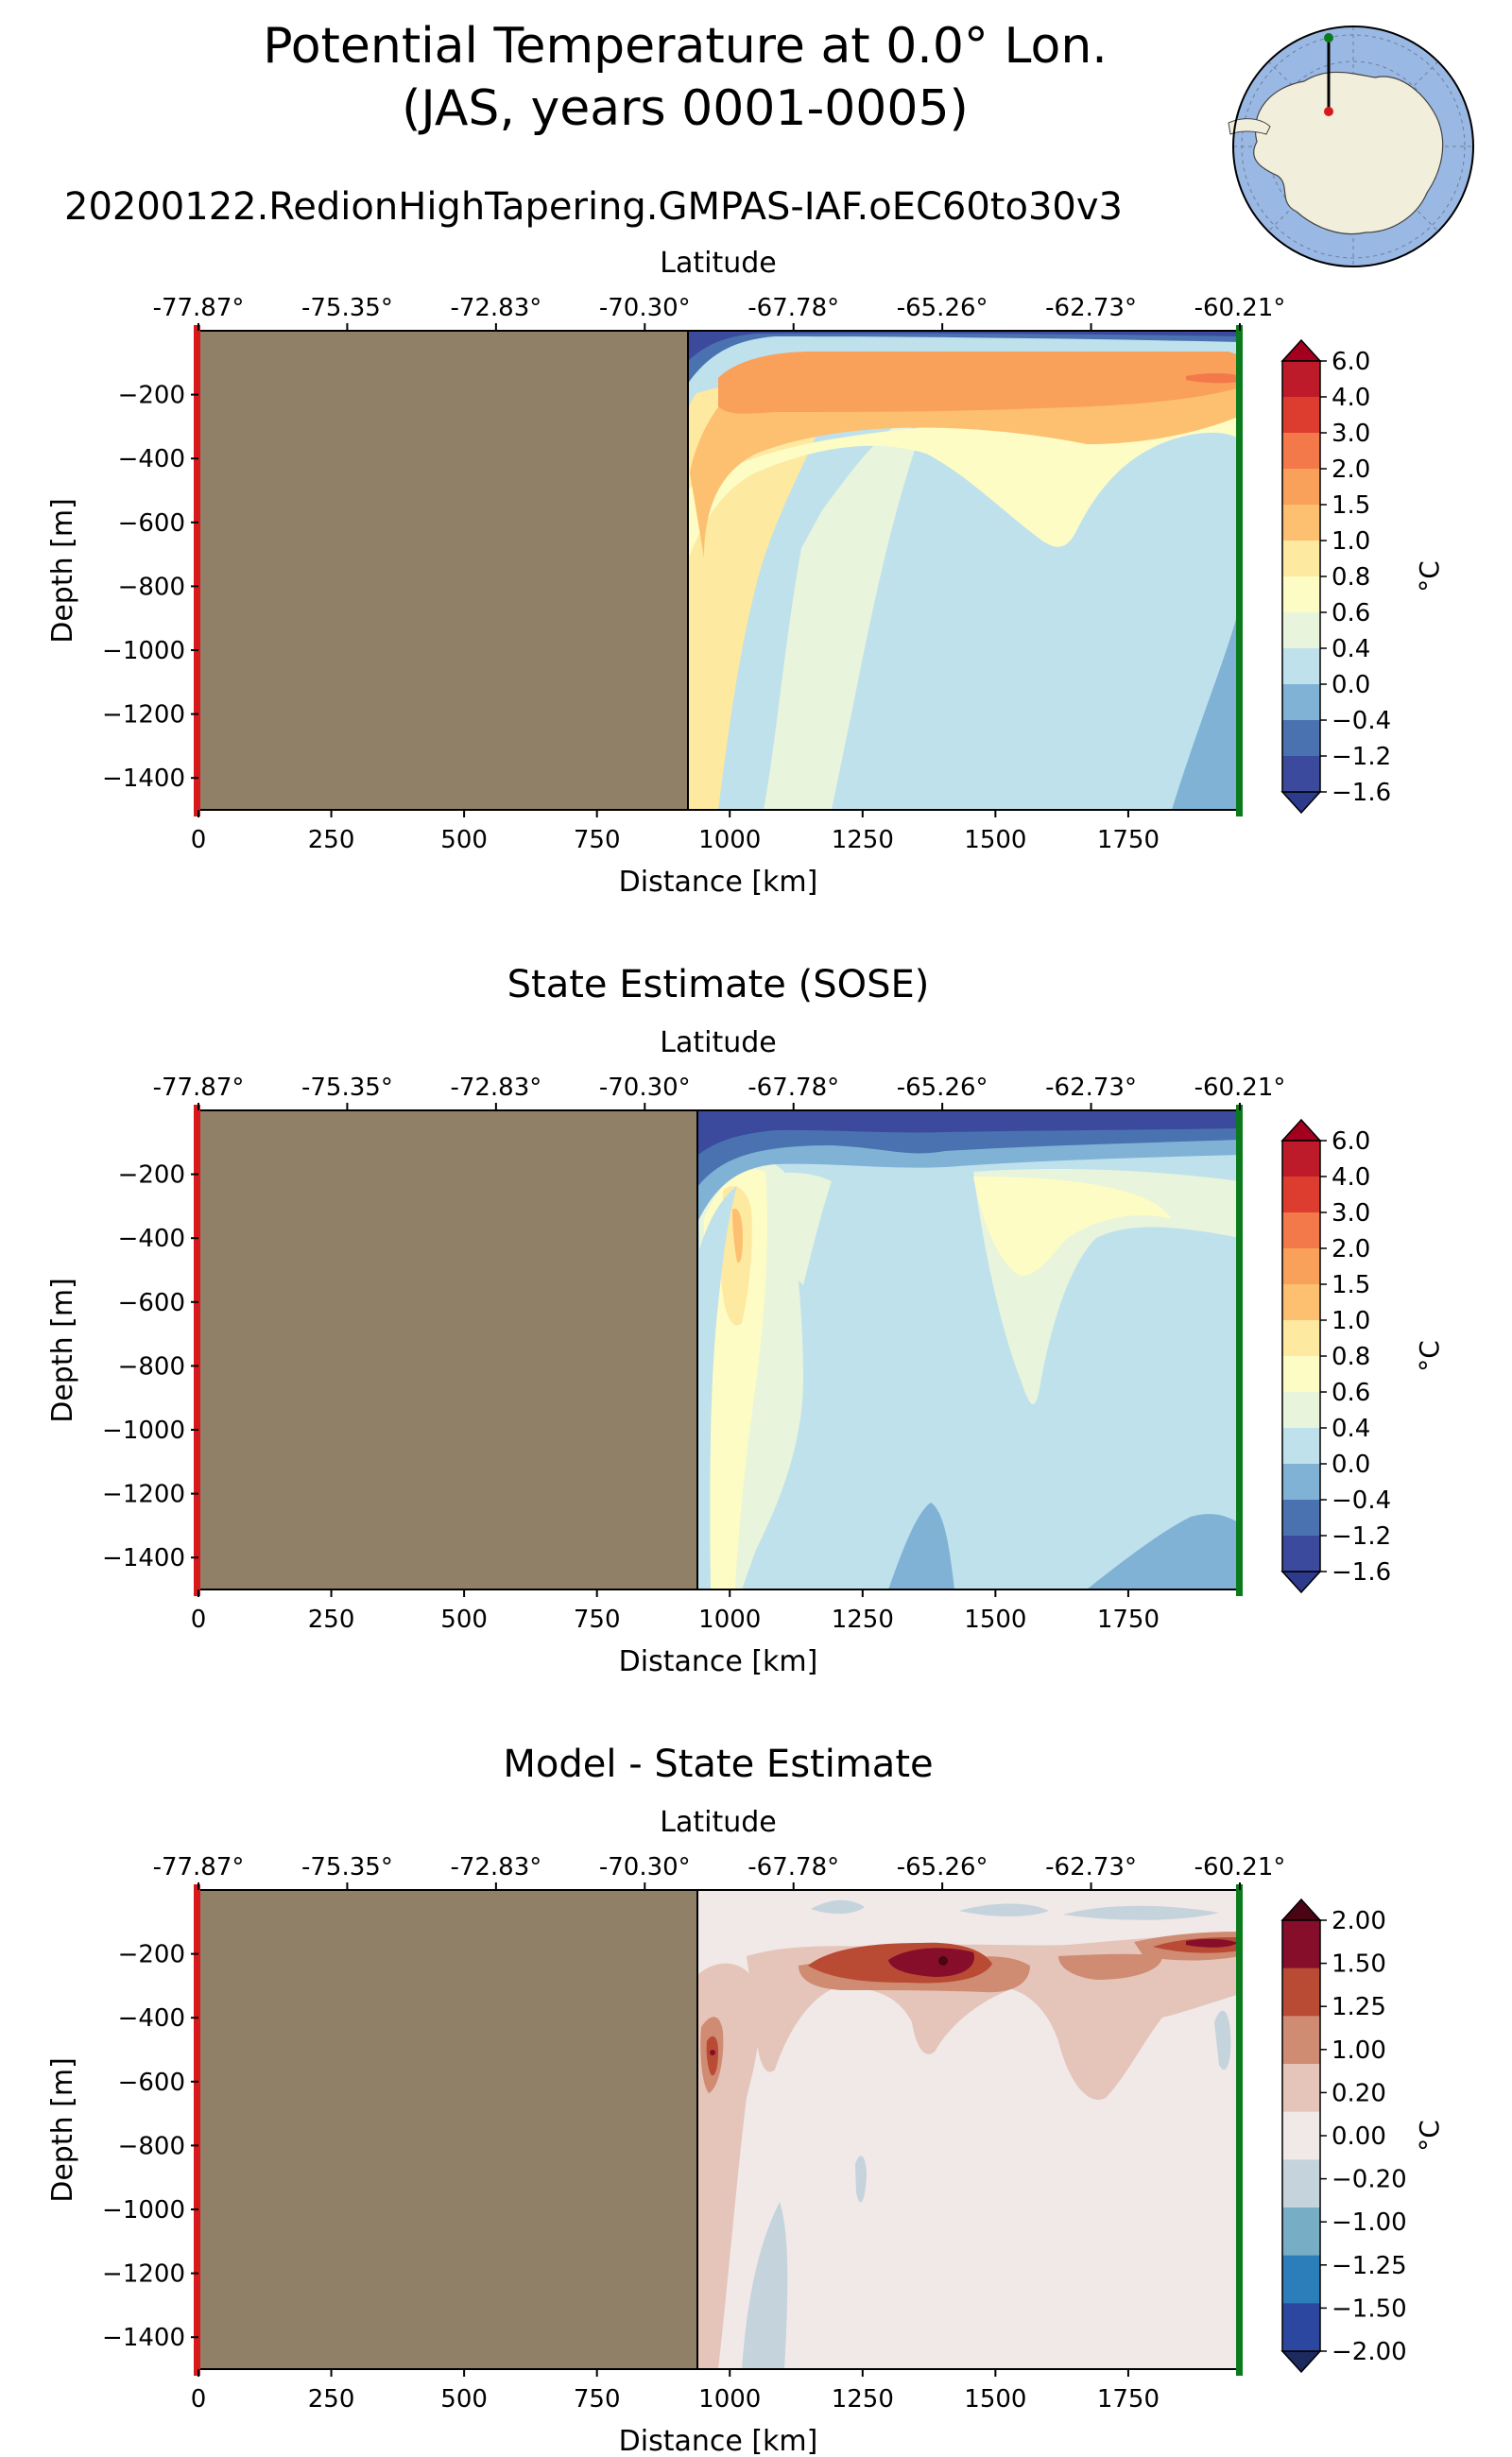  I want to click on lat-tick-label: -75.35°, so click(347, 308).